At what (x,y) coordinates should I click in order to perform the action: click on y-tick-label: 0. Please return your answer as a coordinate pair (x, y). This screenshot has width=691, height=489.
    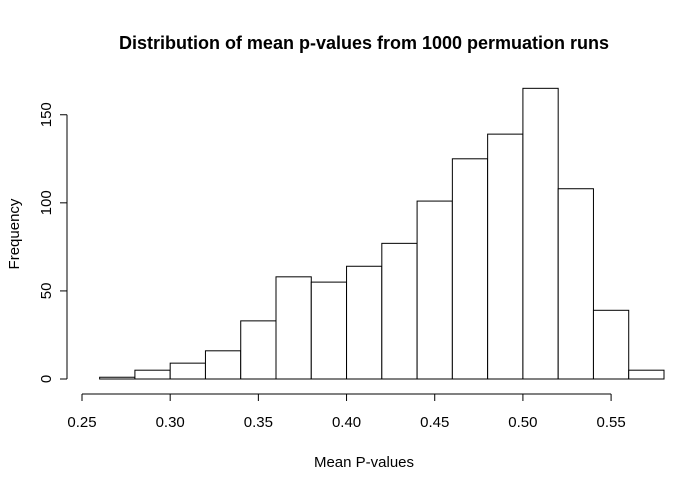
    Looking at the image, I should click on (46, 379).